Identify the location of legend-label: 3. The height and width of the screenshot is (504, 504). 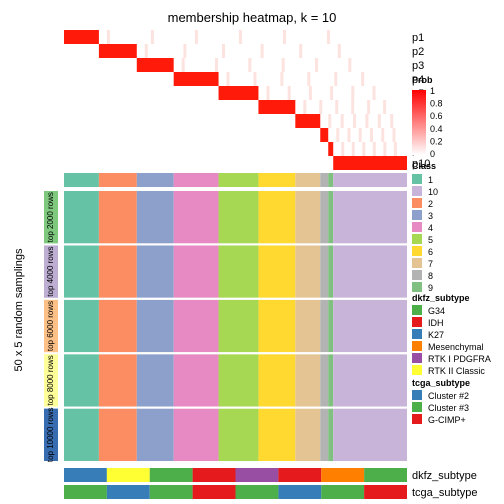
(430, 216).